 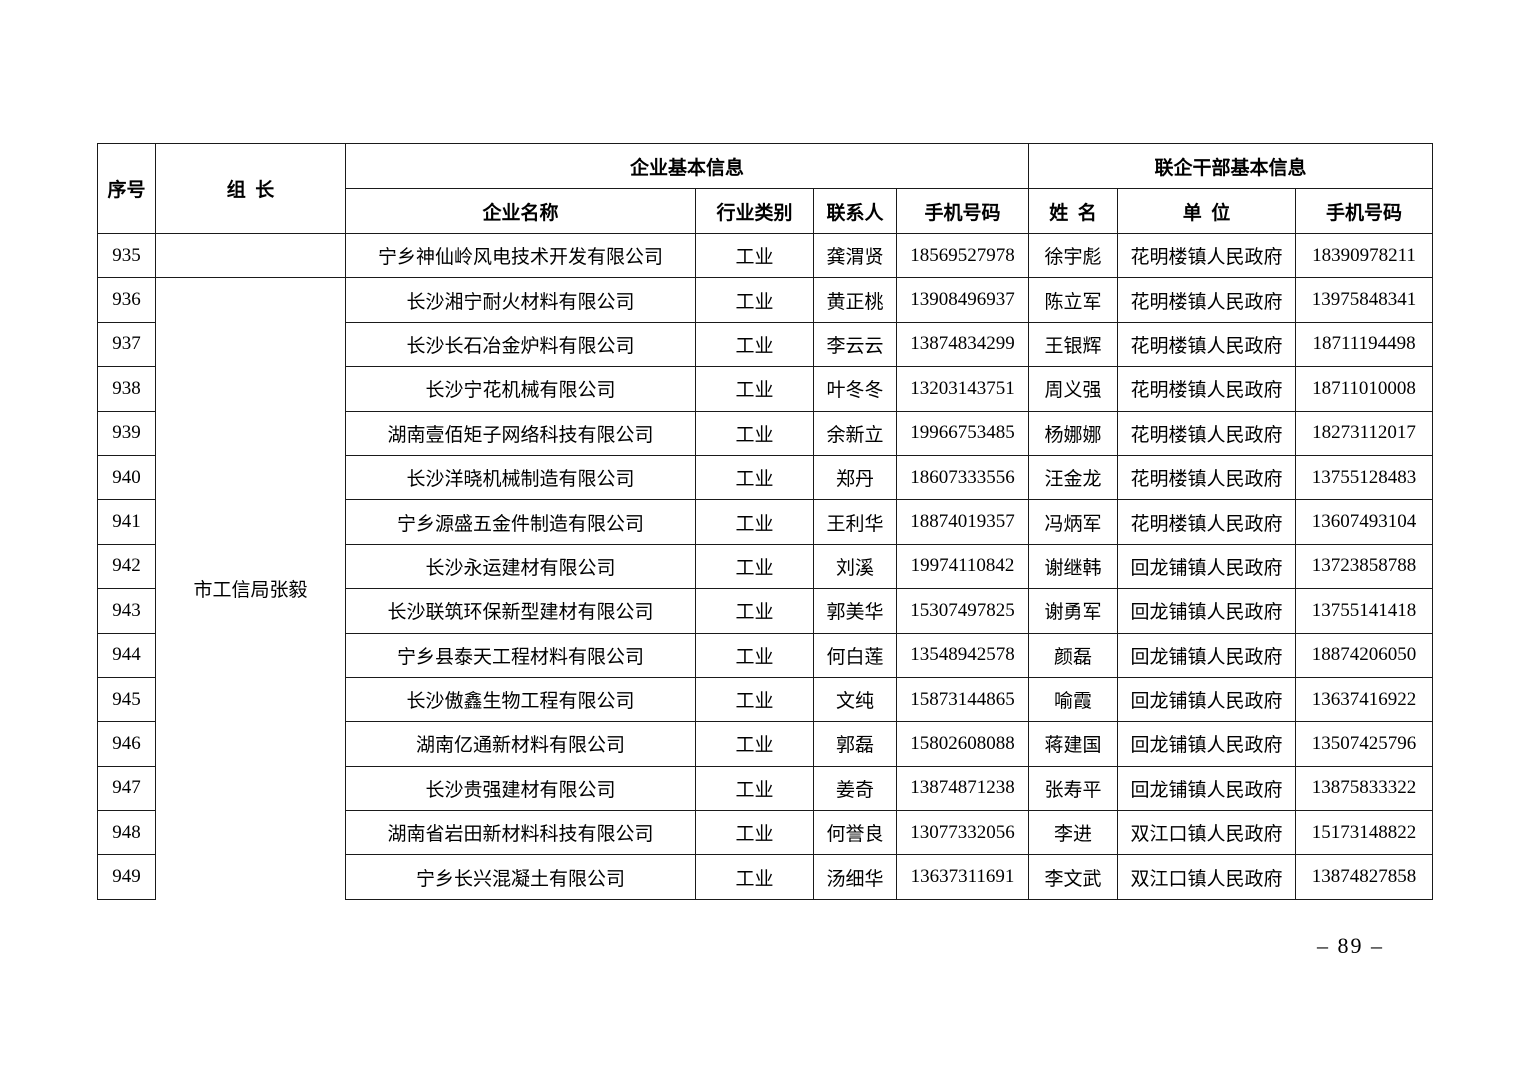 What do you see at coordinates (855, 611) in the screenshot?
I see `contact-cell: 郭美华` at bounding box center [855, 611].